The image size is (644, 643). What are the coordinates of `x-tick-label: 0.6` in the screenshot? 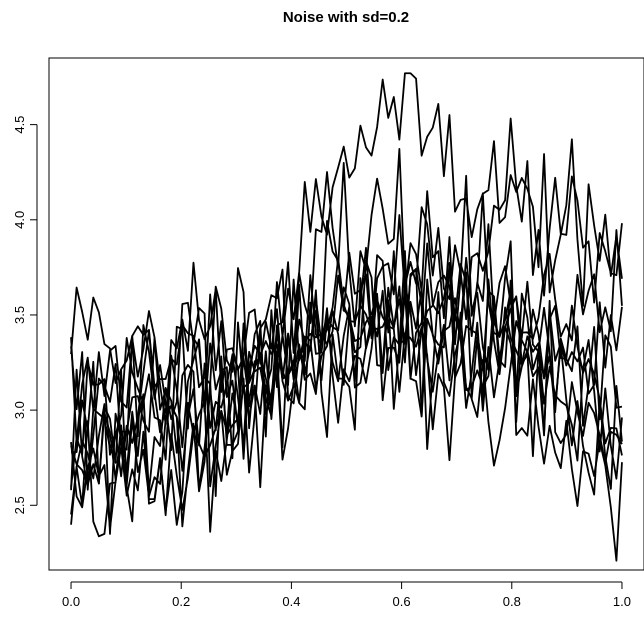 It's located at (402, 601).